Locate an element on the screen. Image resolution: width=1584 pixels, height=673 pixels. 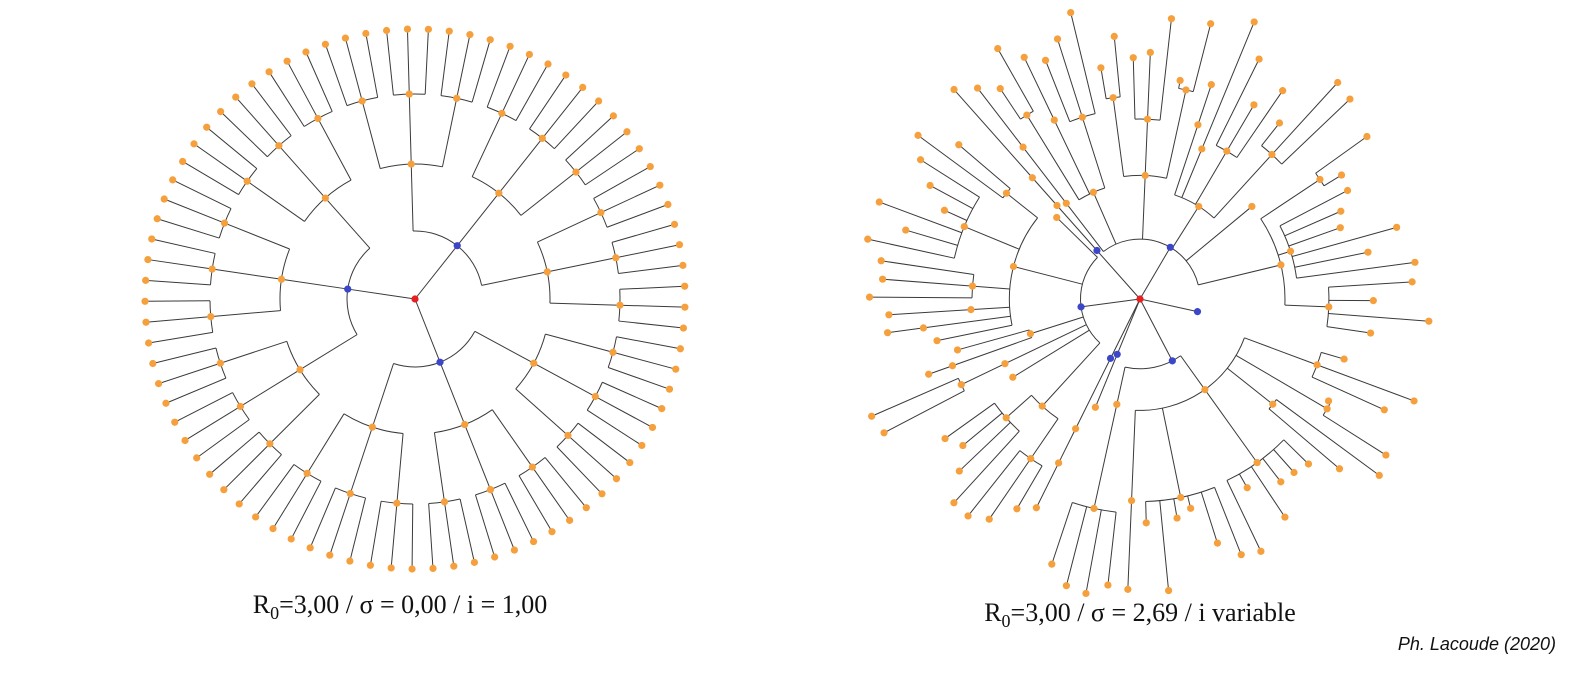
root-case-node is located at coordinates (415, 299).